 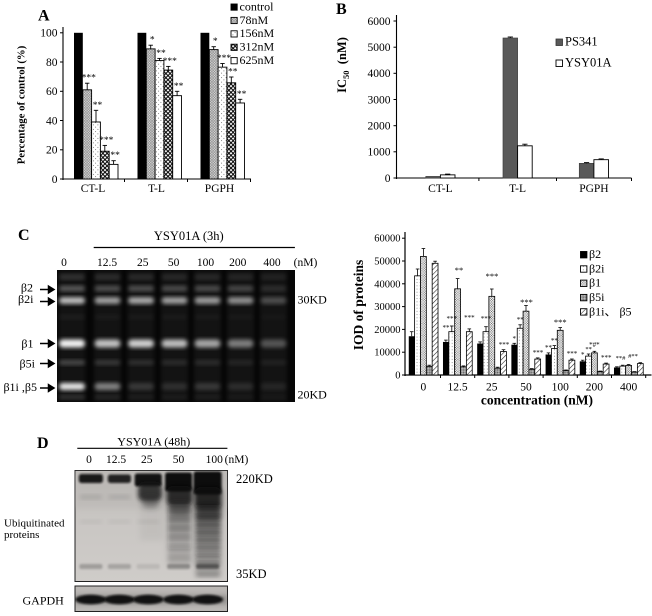 I want to click on svg-text: YSY01A (48h), so click(x=153, y=442).